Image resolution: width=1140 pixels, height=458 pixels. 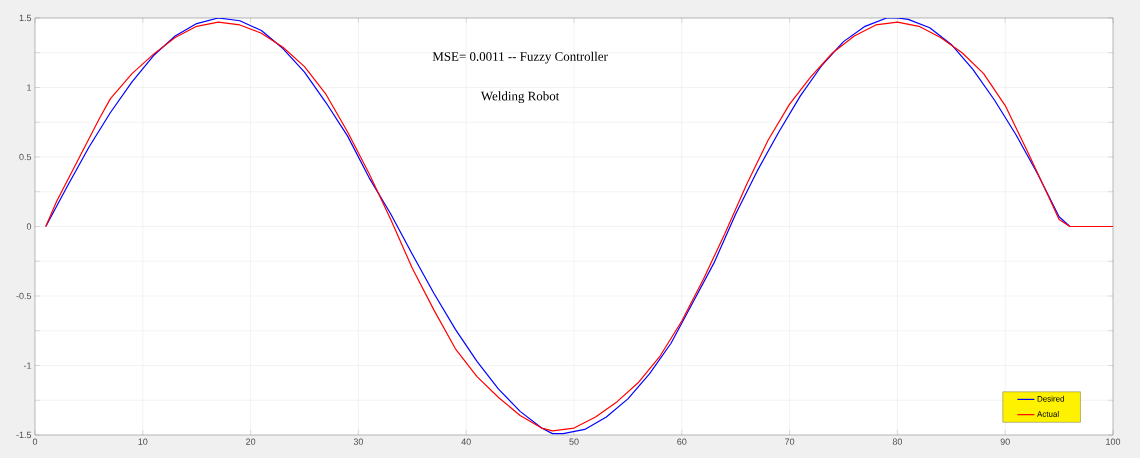 What do you see at coordinates (574, 441) in the screenshot?
I see `x-tick-label: 50` at bounding box center [574, 441].